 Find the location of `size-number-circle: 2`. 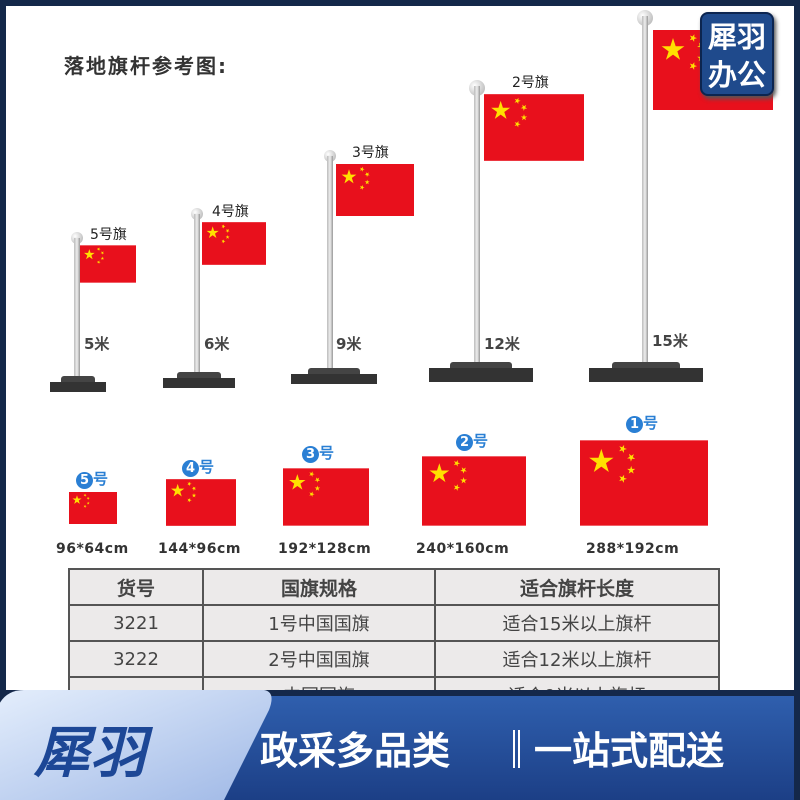

size-number-circle: 2 is located at coordinates (464, 442).